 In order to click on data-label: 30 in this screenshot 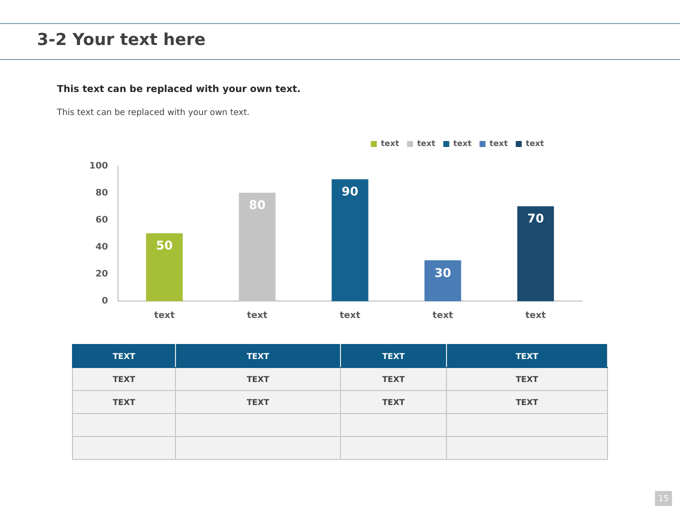, I will do `click(443, 273)`.